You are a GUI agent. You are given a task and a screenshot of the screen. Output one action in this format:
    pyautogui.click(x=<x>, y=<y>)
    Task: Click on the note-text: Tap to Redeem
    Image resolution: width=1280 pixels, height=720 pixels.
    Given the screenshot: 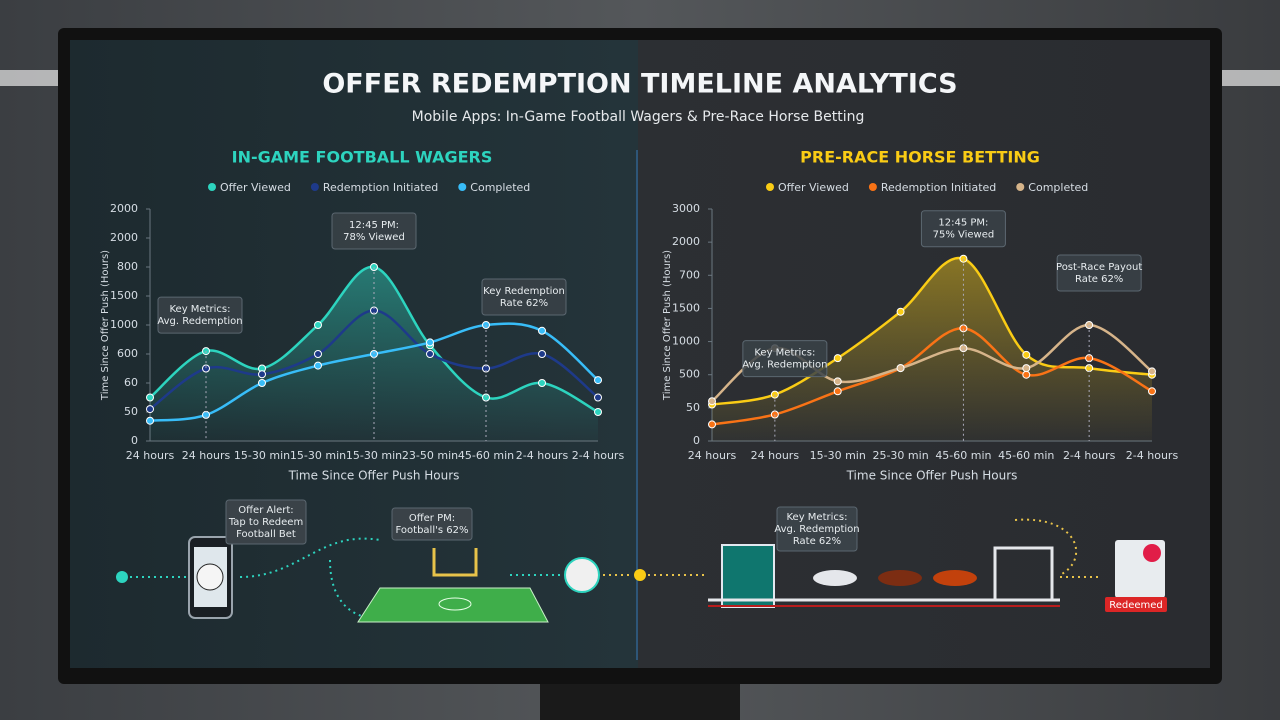 What is the action you would take?
    pyautogui.click(x=265, y=522)
    